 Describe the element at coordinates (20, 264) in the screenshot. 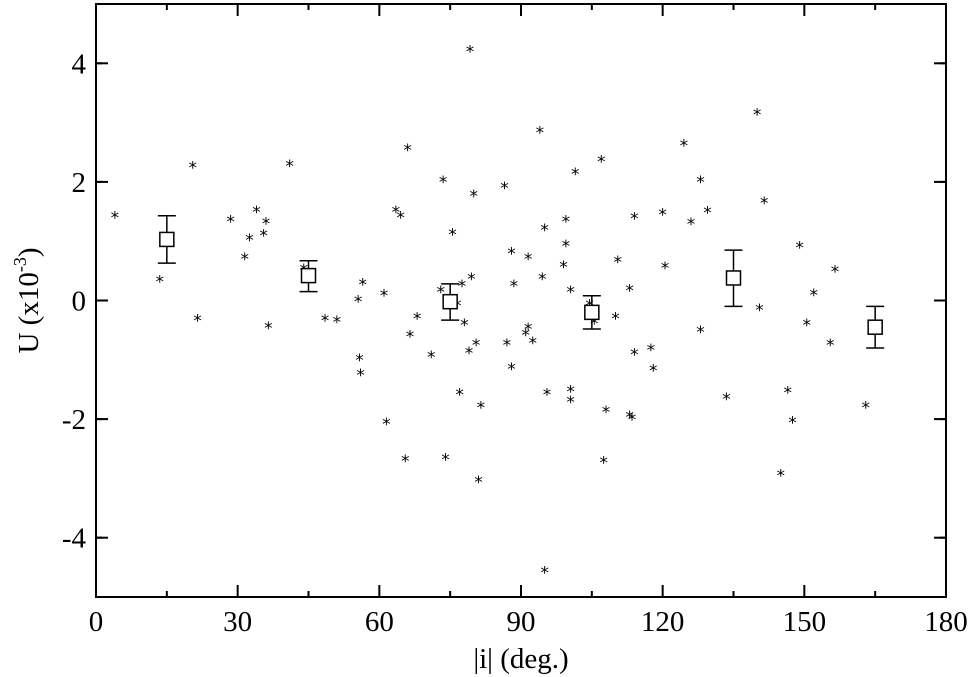

I see `y-axis-title-exponent: -3` at that location.